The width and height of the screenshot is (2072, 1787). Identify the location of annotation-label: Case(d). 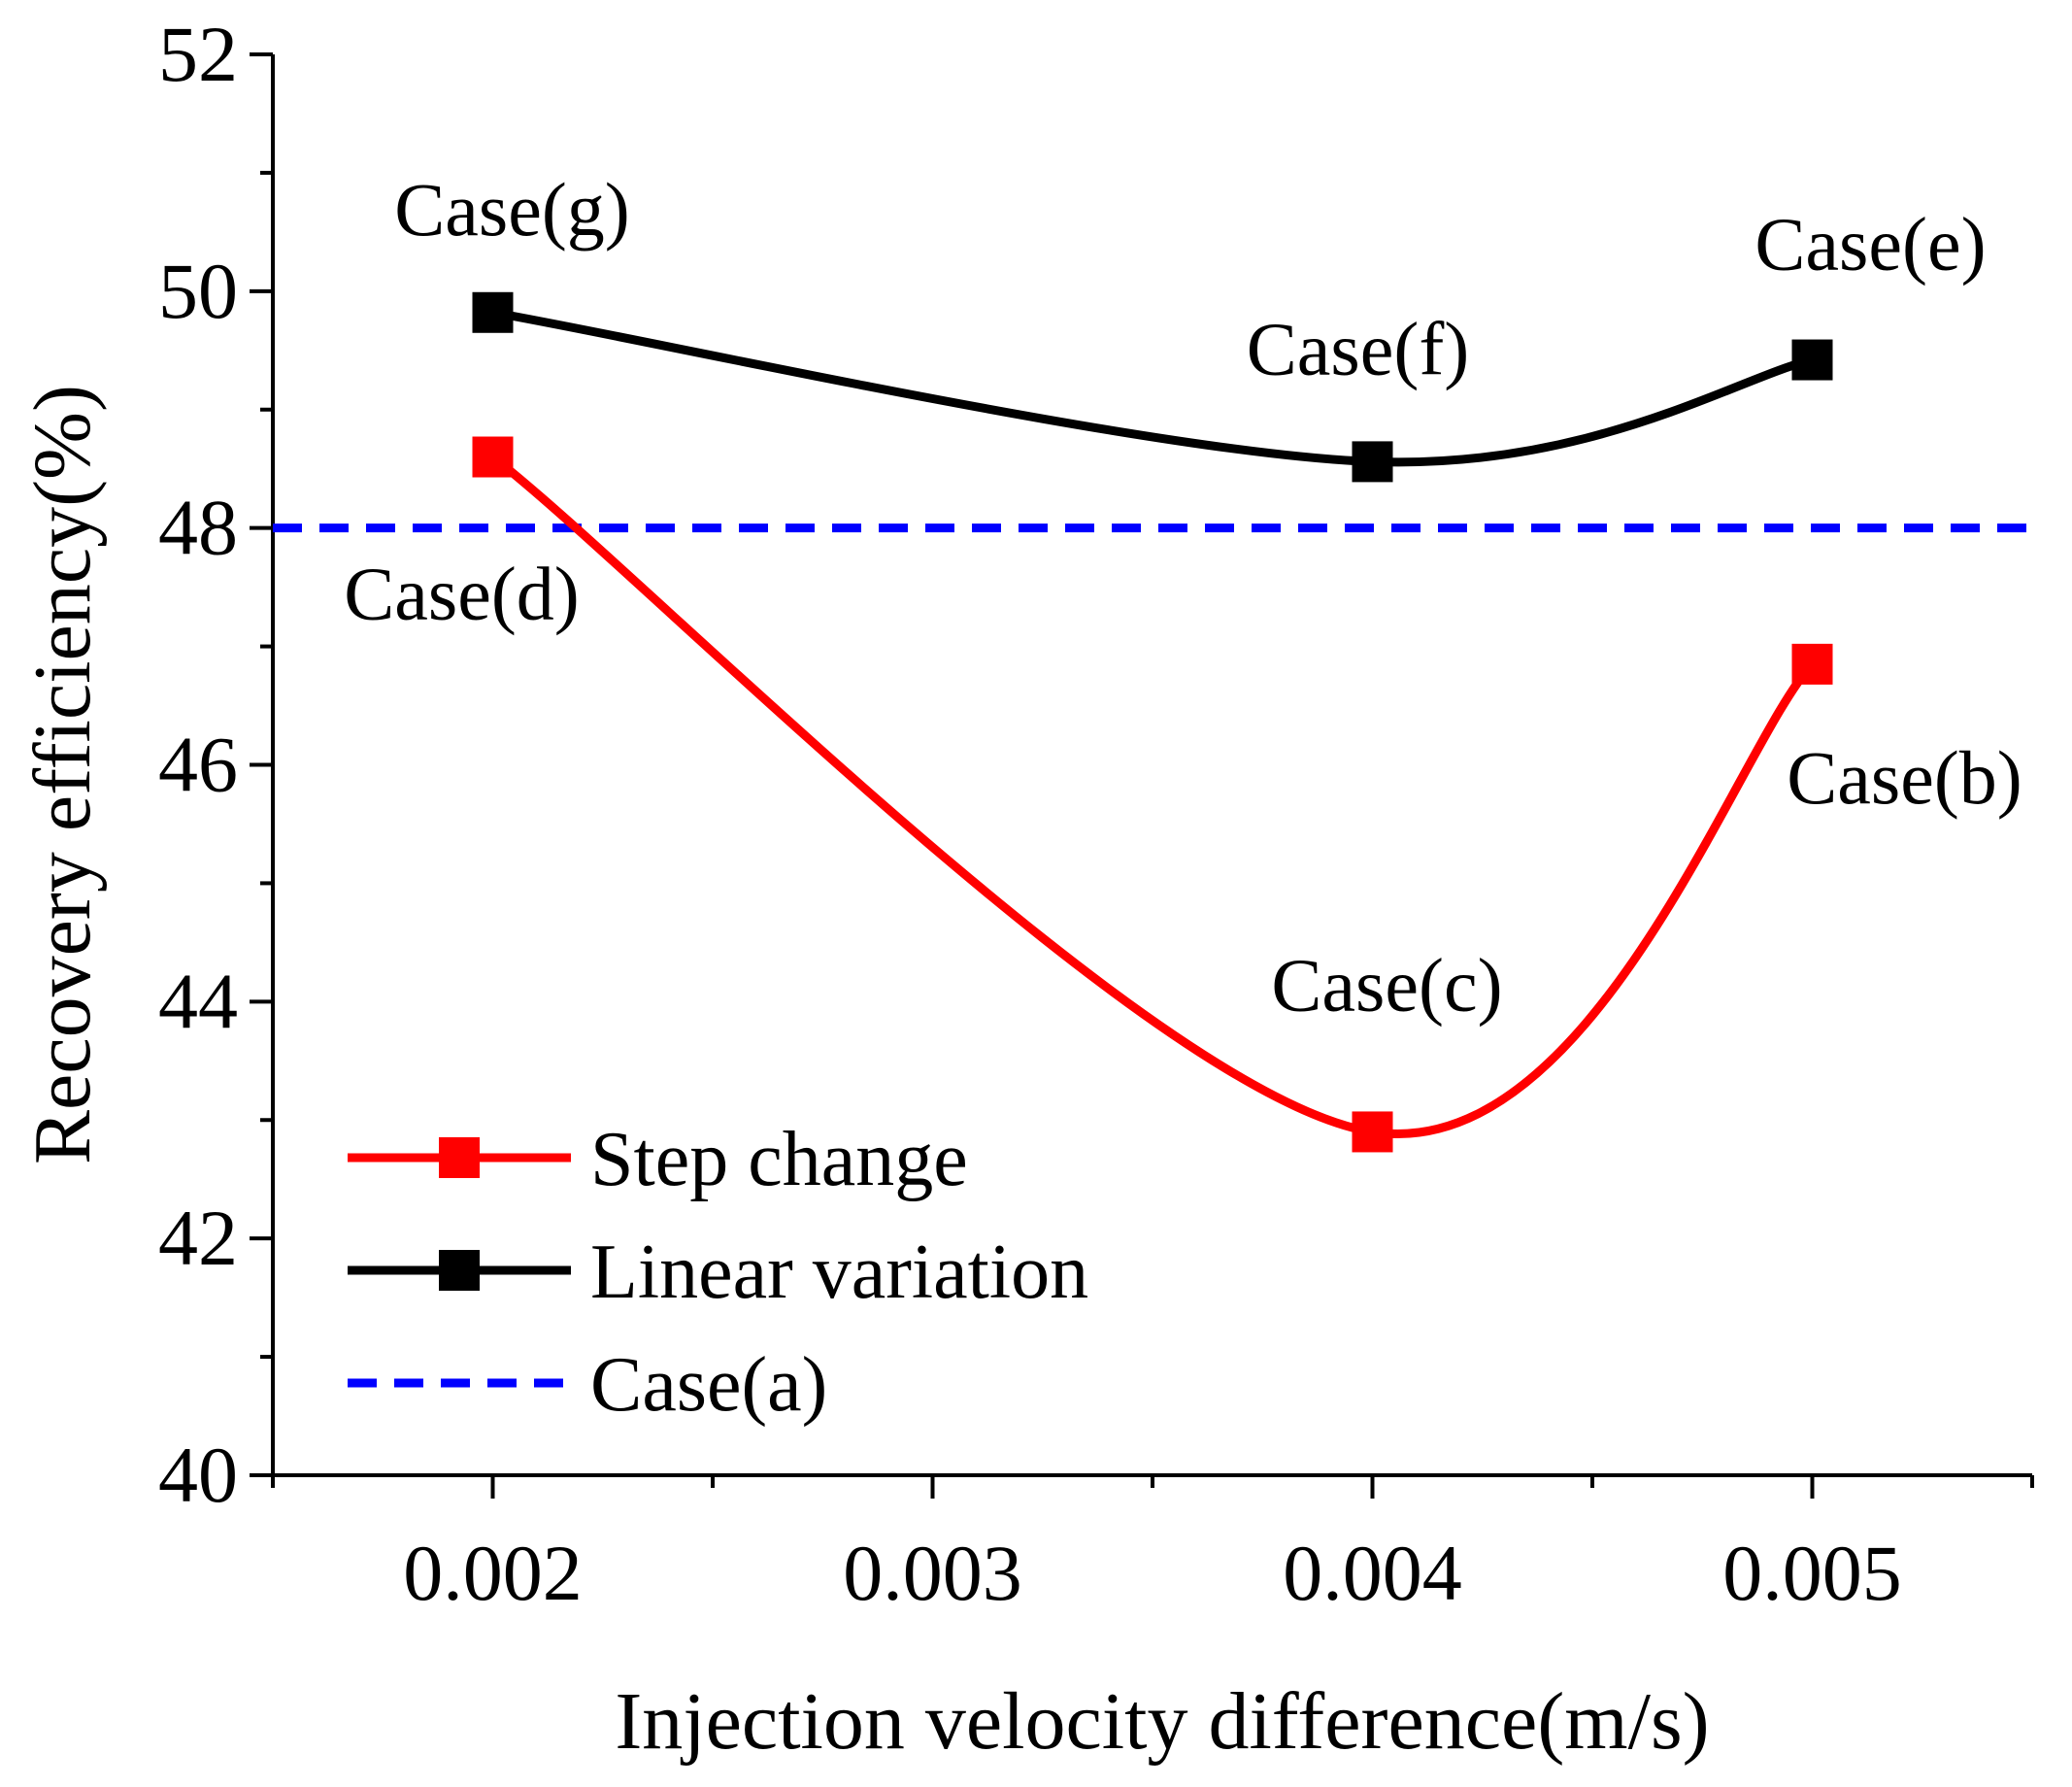
(462, 594).